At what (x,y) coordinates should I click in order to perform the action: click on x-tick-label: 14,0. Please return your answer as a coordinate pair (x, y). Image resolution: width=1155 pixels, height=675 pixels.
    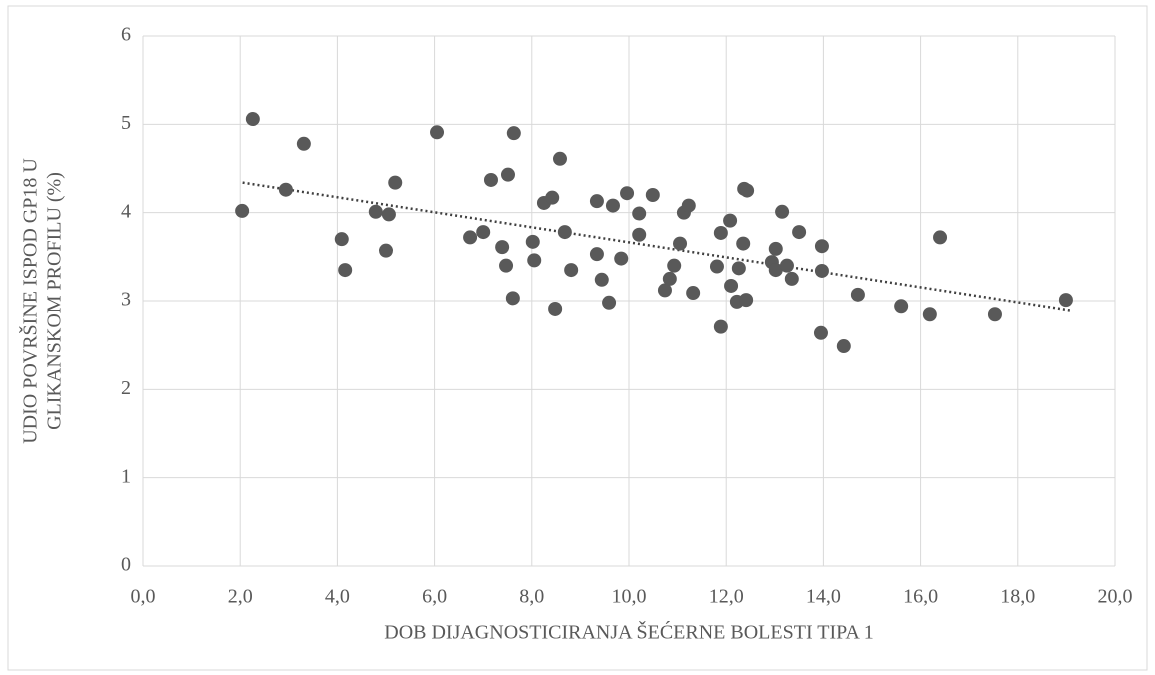
    Looking at the image, I should click on (823, 597).